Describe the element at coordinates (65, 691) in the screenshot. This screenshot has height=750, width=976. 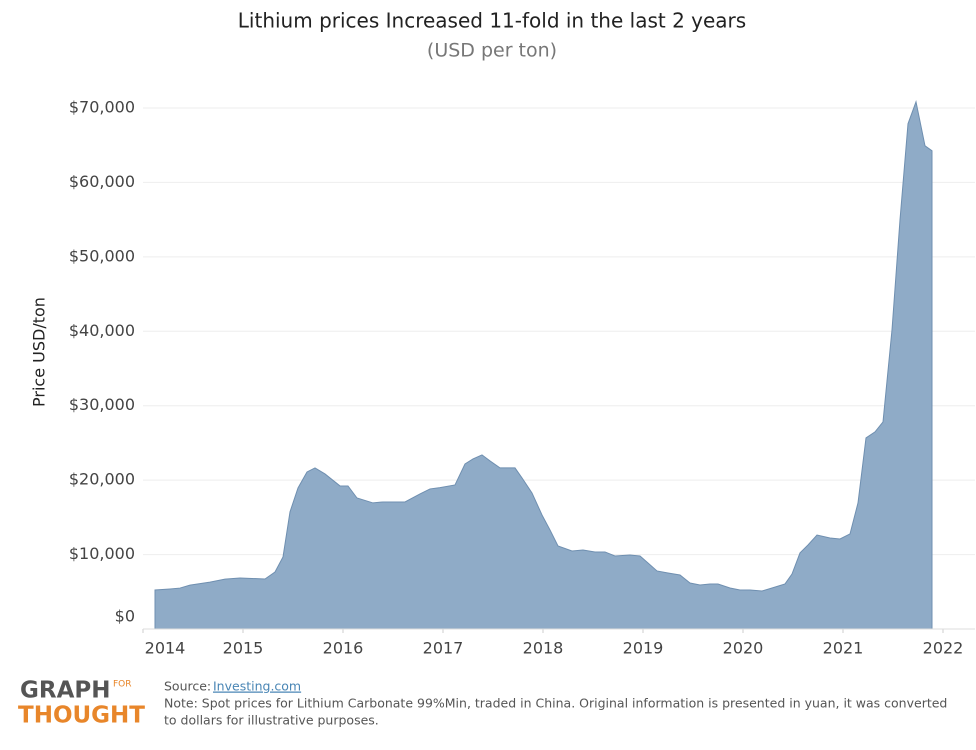
I see `logo-text: GRAPH` at that location.